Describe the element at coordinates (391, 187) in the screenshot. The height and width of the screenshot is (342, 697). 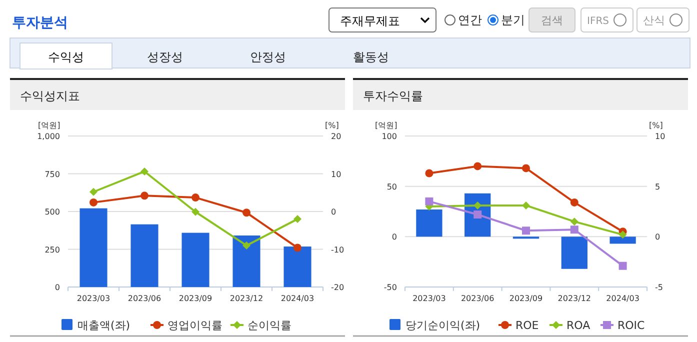
I see `y-tick-label: 50` at that location.